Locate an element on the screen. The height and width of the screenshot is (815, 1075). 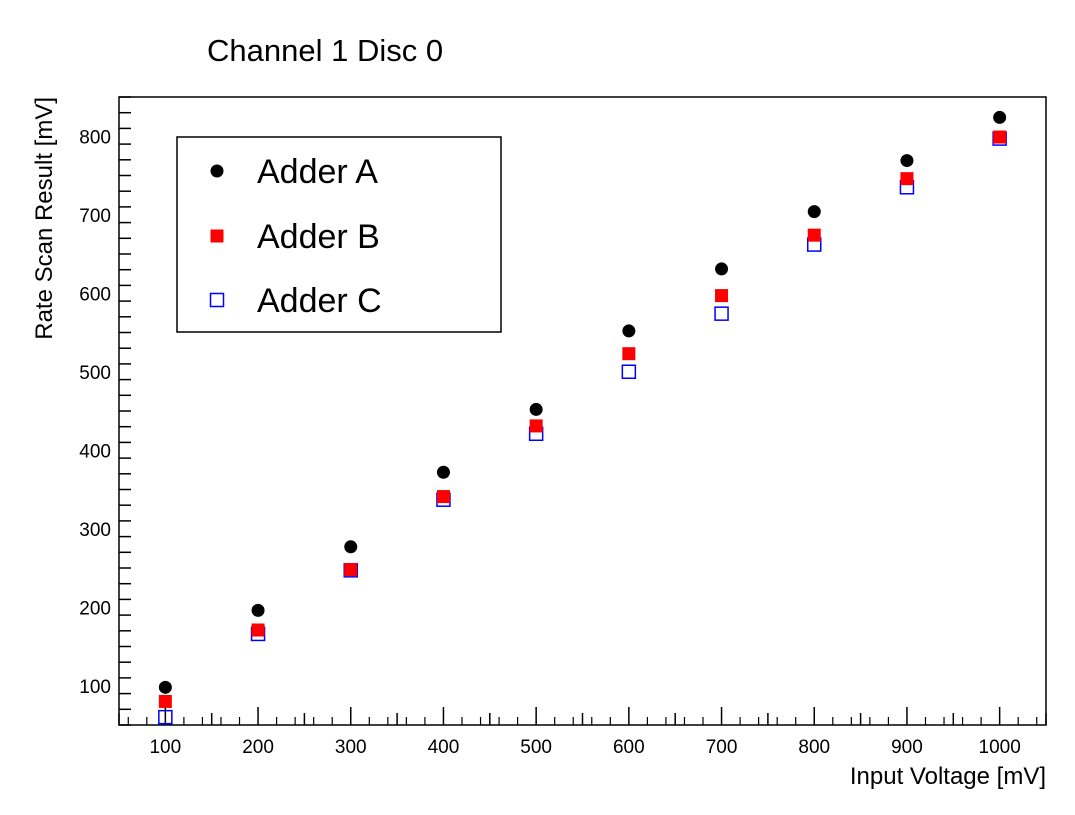
y-tick-label: 100 is located at coordinates (95, 687).